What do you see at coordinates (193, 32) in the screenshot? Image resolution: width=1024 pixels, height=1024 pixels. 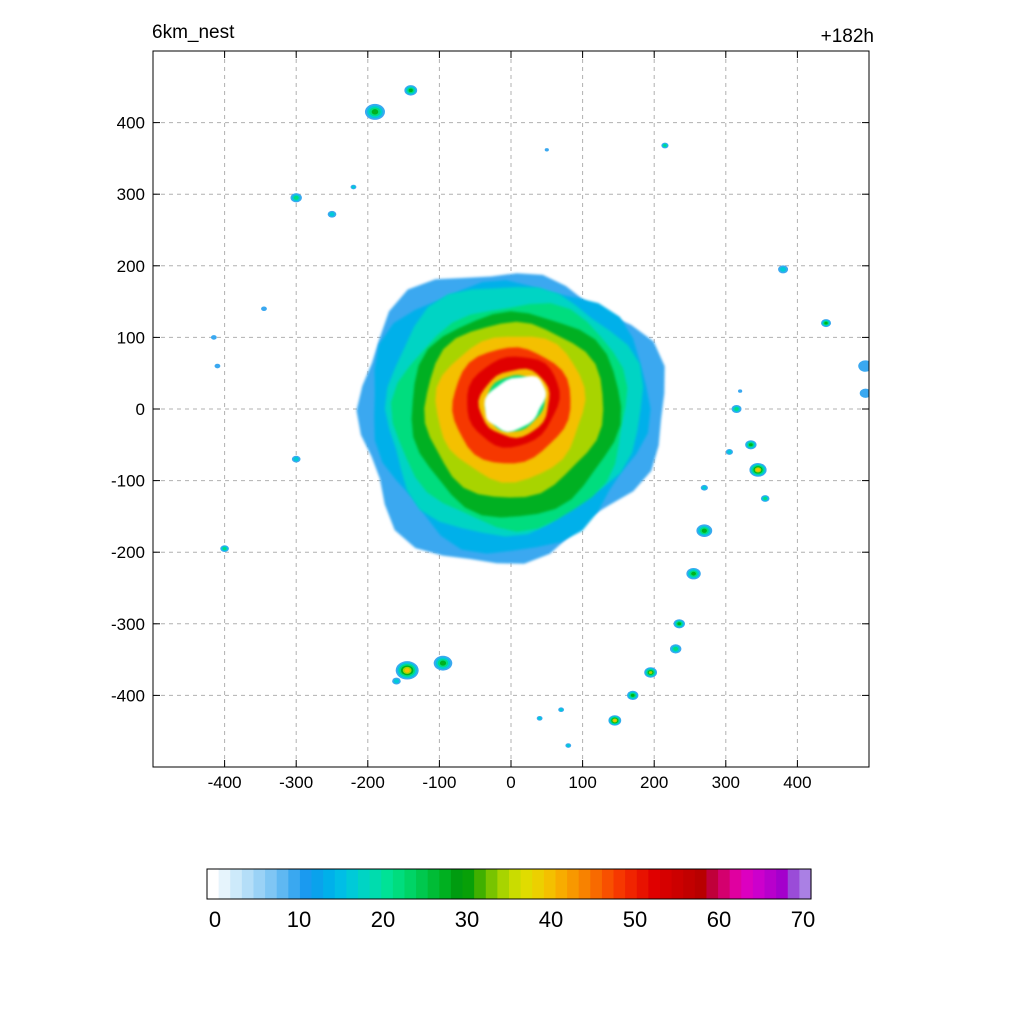 I see `chart-title-left: 6km_nest` at bounding box center [193, 32].